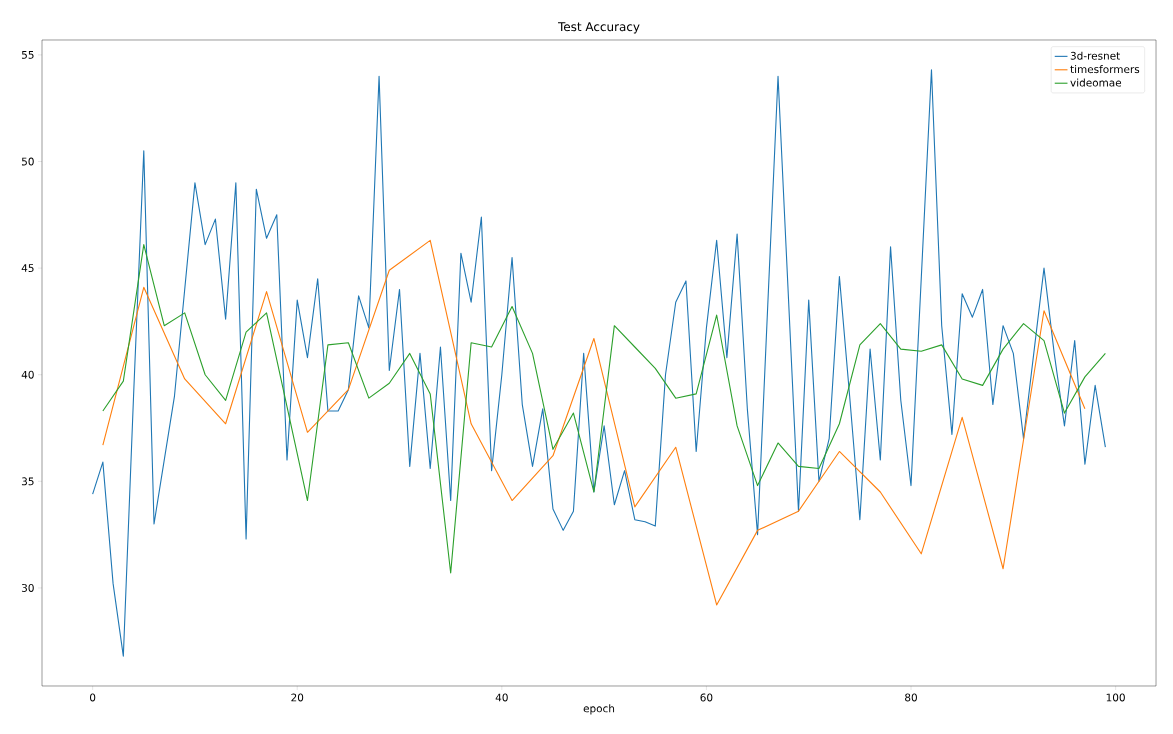 This screenshot has width=1173, height=734. I want to click on x-tick-label: 0, so click(93, 697).